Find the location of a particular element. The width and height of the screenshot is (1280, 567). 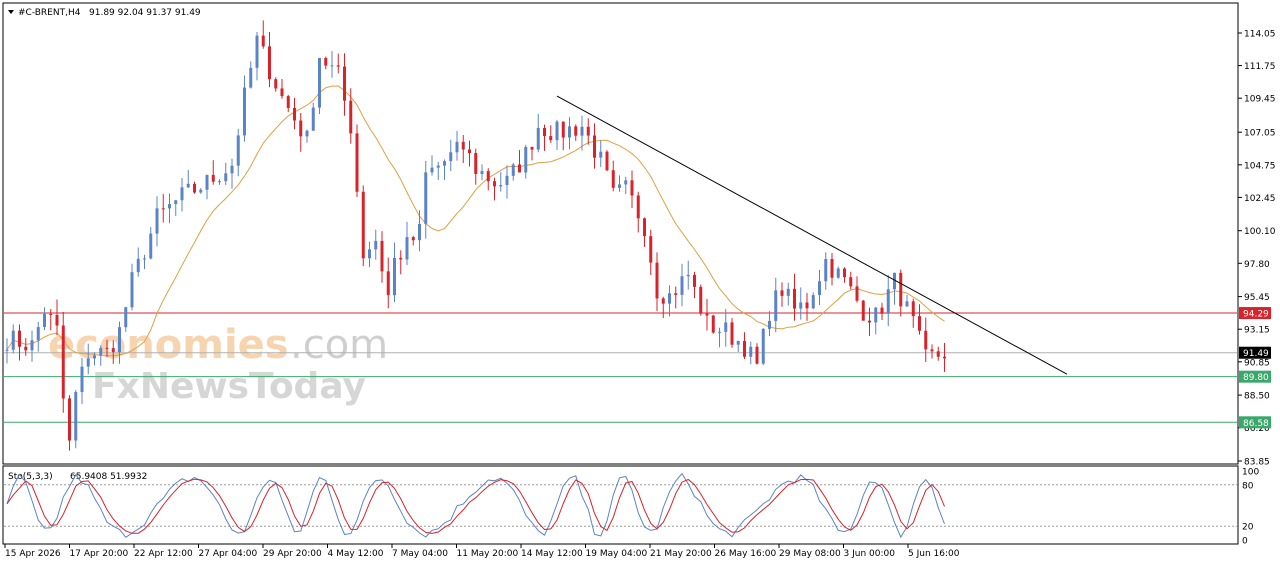

level-tag-support is located at coordinates (1255, 422).